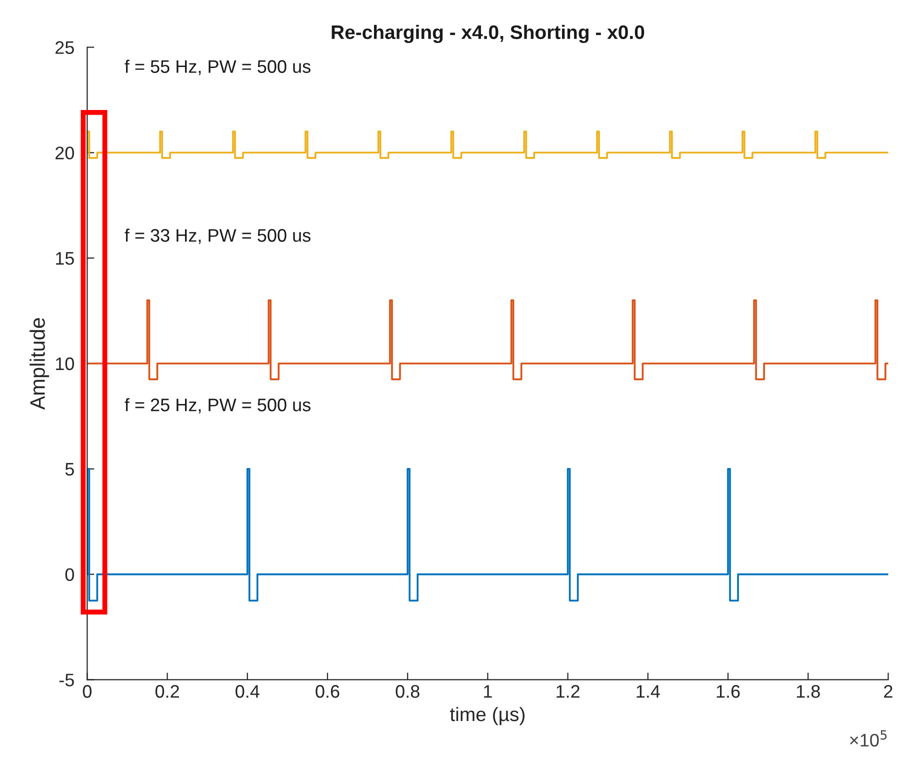 This screenshot has width=899, height=762. Describe the element at coordinates (65, 47) in the screenshot. I see `y-tick-label: 25` at that location.